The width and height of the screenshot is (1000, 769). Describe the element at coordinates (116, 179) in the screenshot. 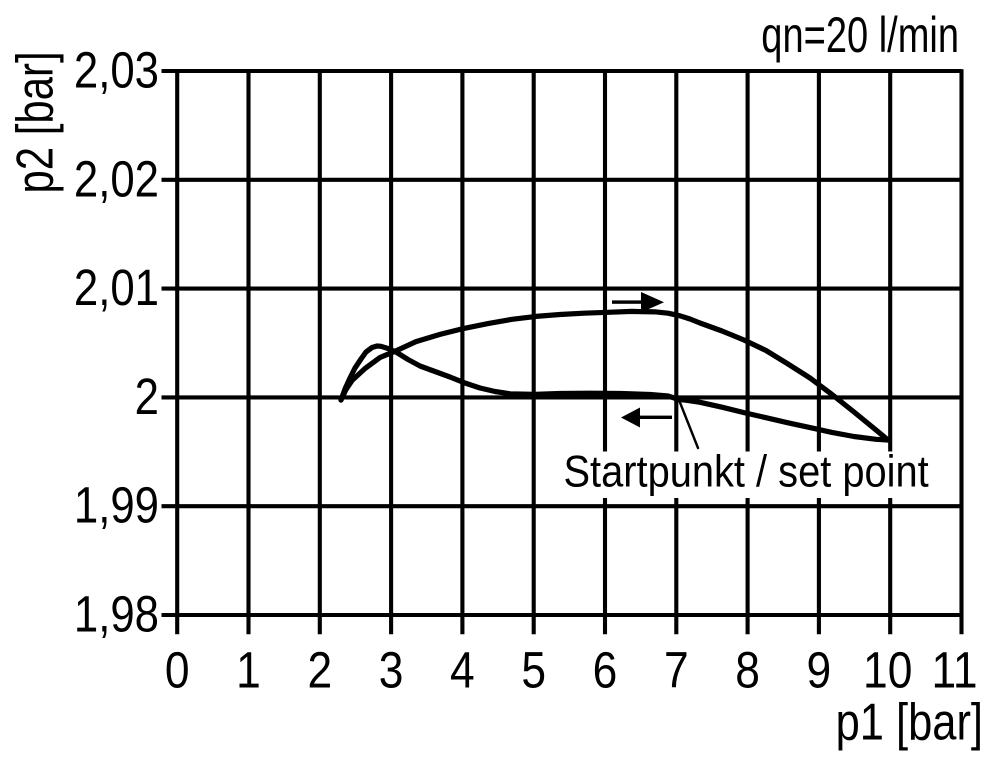

I see `svg-text: 2,02` at that location.